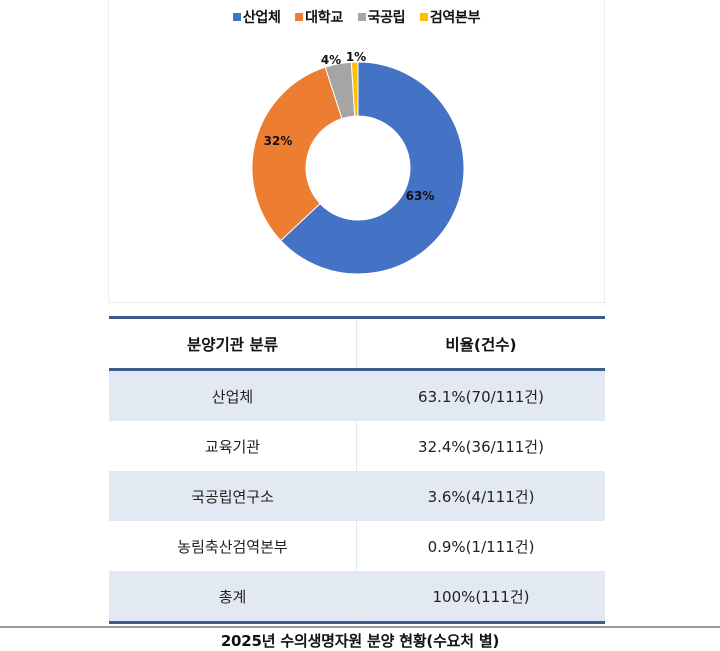  What do you see at coordinates (481, 344) in the screenshot?
I see `header-ratio: 비율(건수)` at bounding box center [481, 344].